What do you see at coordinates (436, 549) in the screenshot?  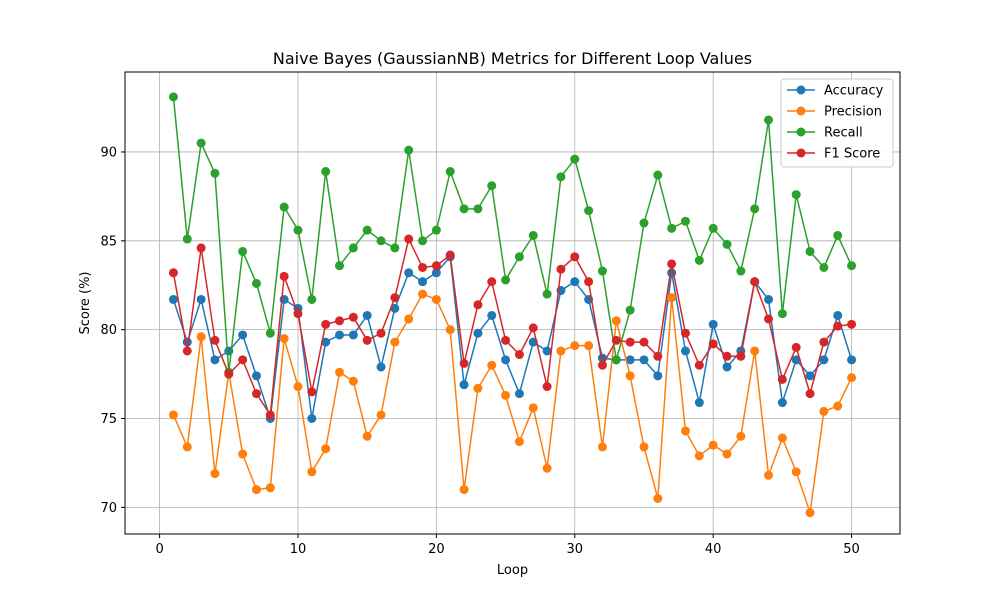 I see `x-tick-label: 20` at bounding box center [436, 549].